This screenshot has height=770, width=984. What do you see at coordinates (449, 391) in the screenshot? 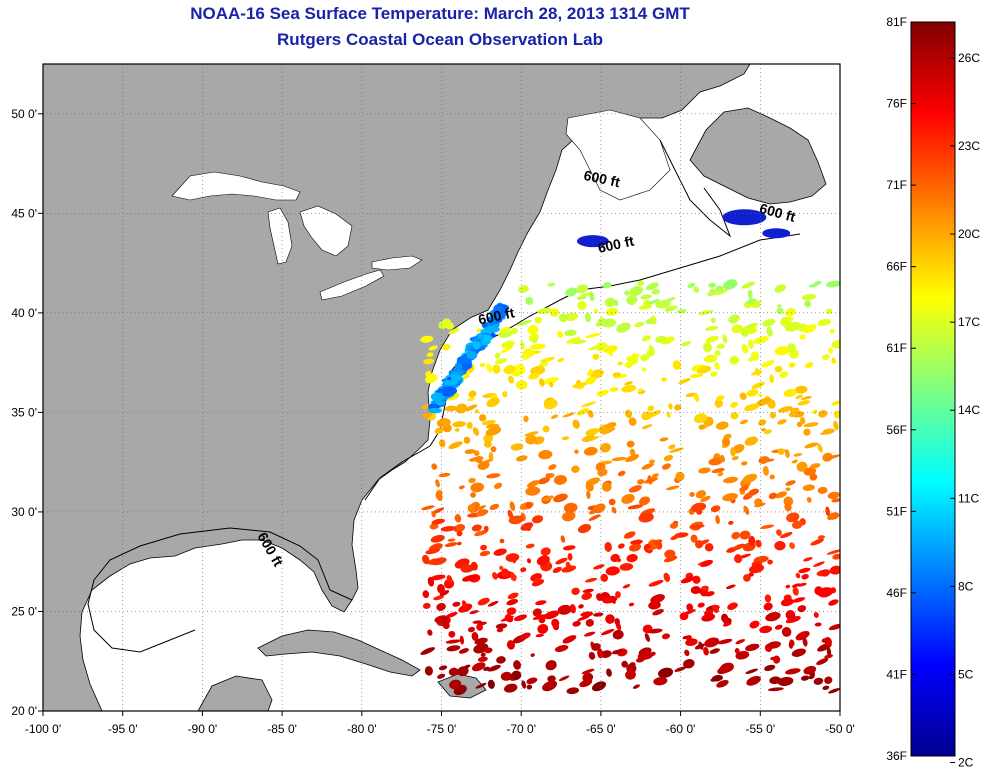
I see `sst-patch-shelf` at bounding box center [449, 391].